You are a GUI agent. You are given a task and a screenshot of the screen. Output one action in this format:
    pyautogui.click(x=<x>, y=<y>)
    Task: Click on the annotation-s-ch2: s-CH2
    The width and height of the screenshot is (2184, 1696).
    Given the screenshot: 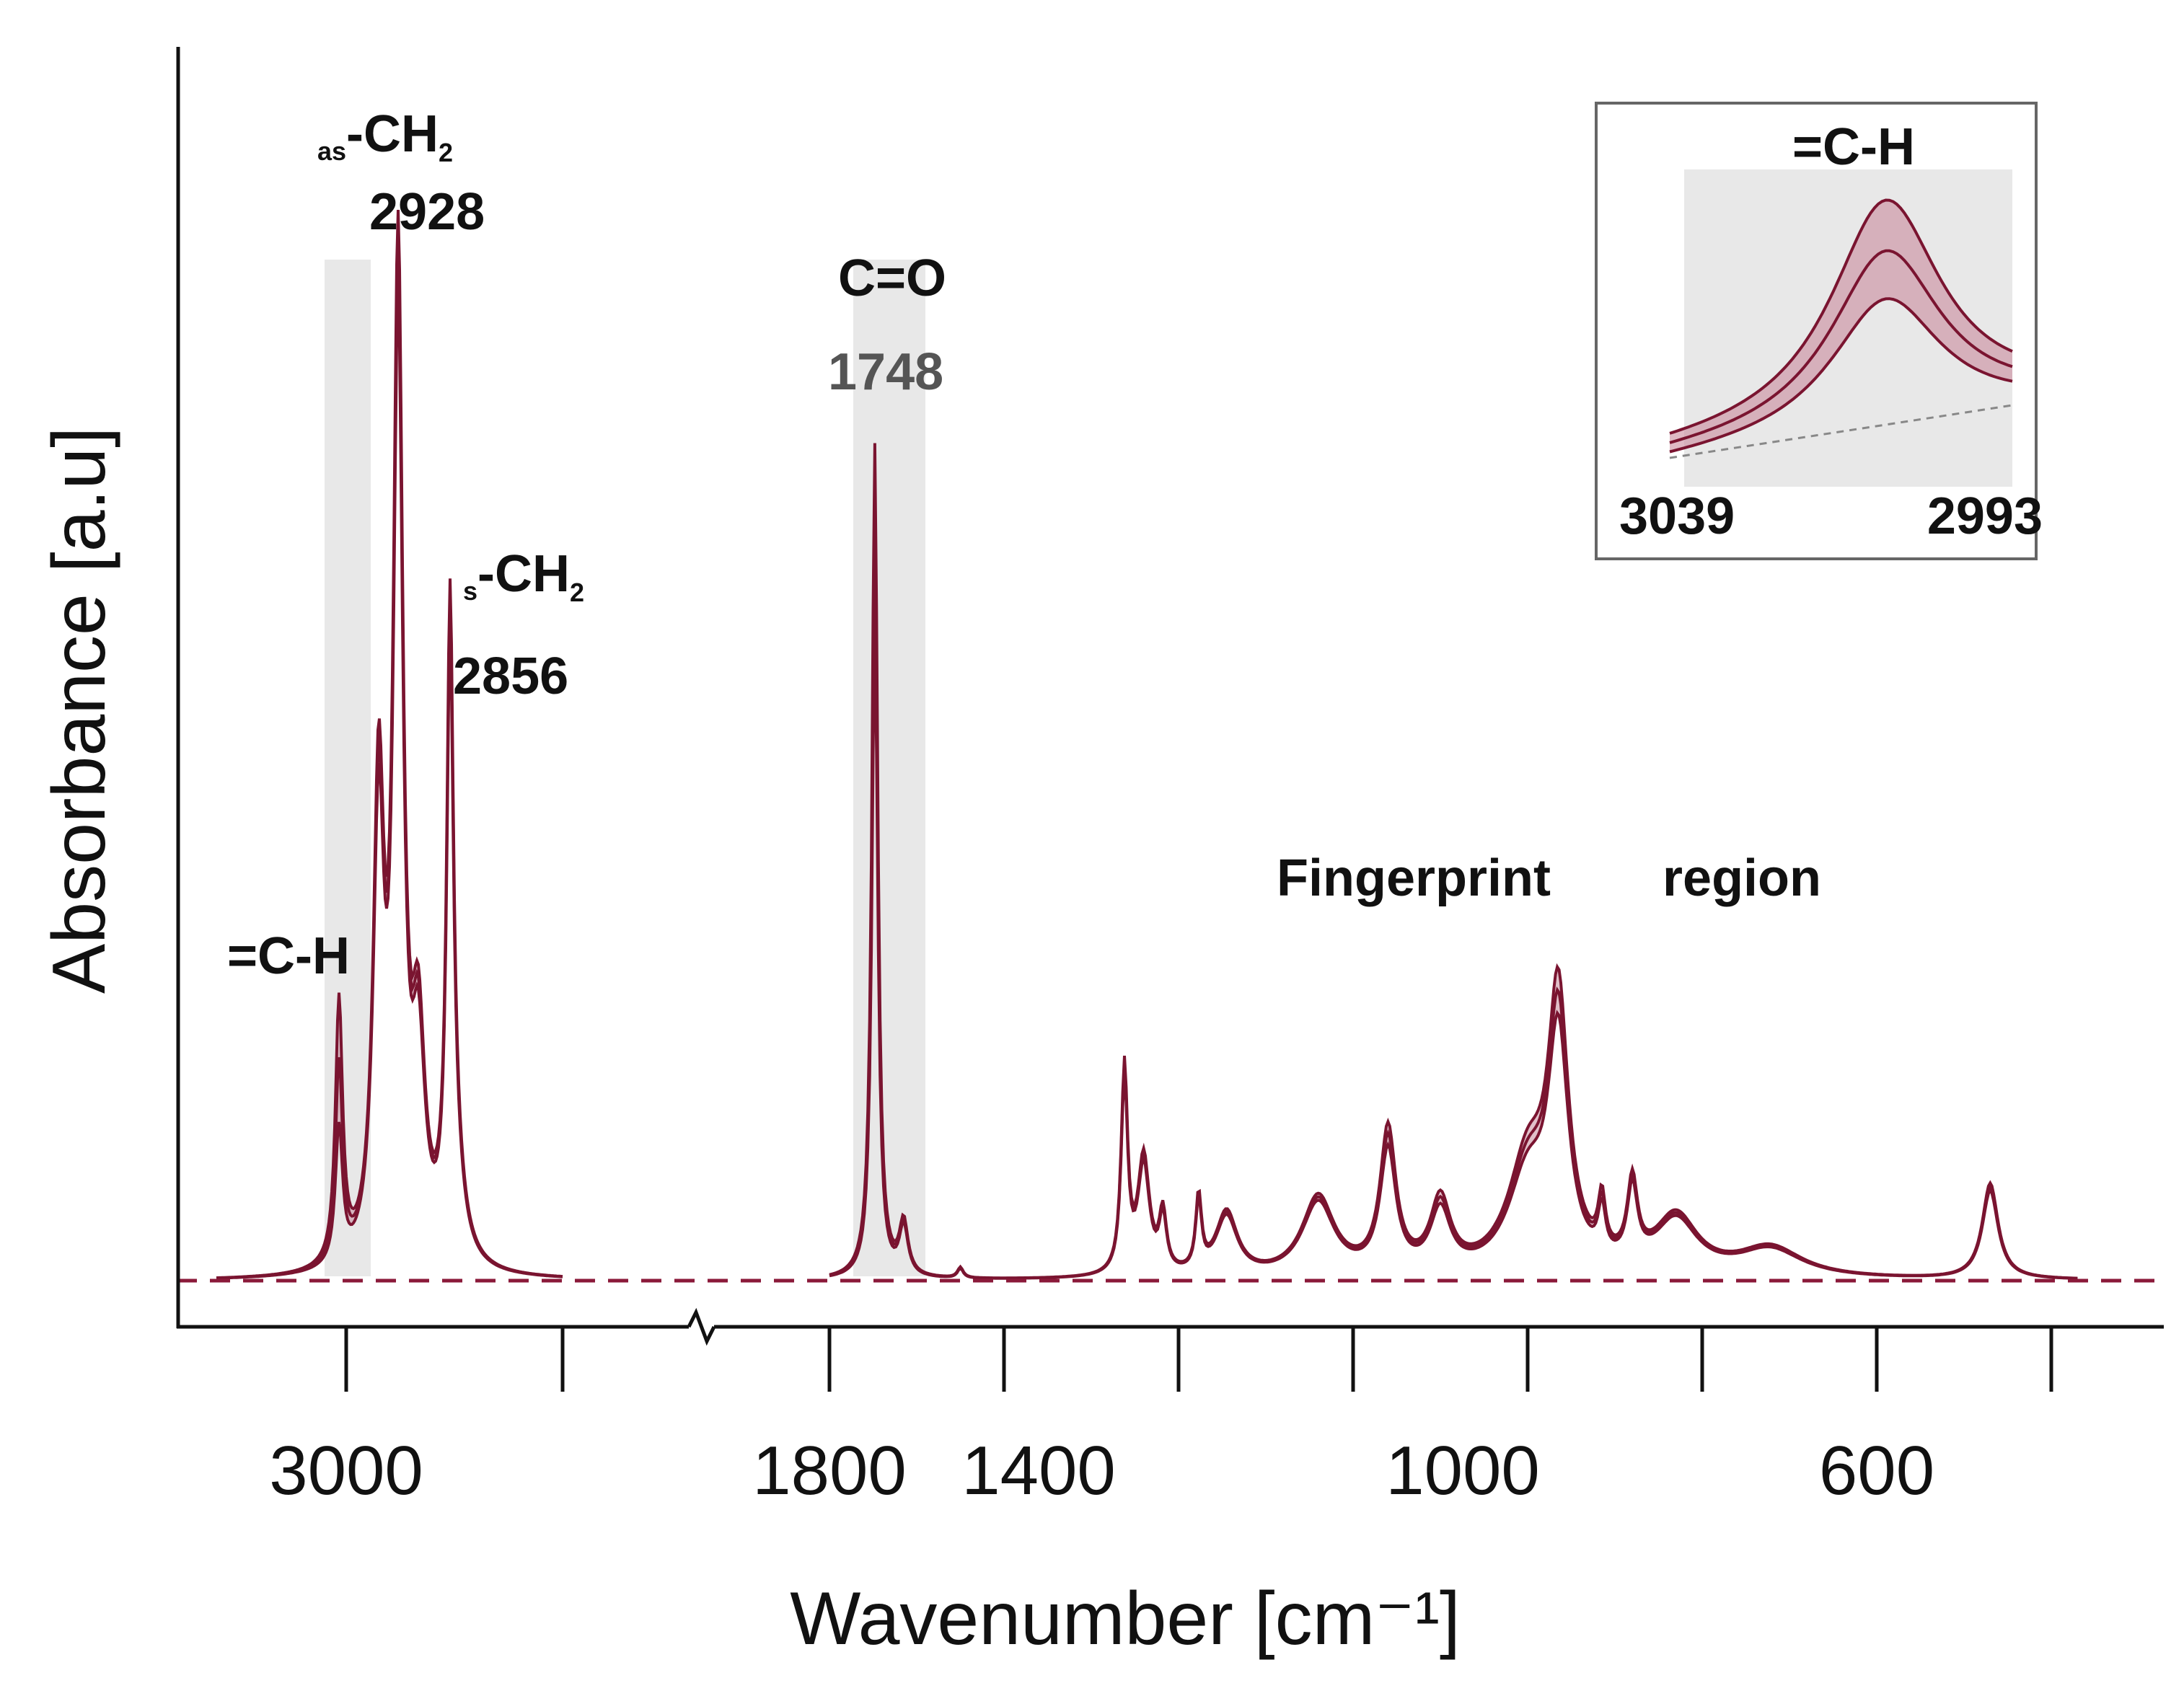 What is the action you would take?
    pyautogui.click(x=523, y=576)
    